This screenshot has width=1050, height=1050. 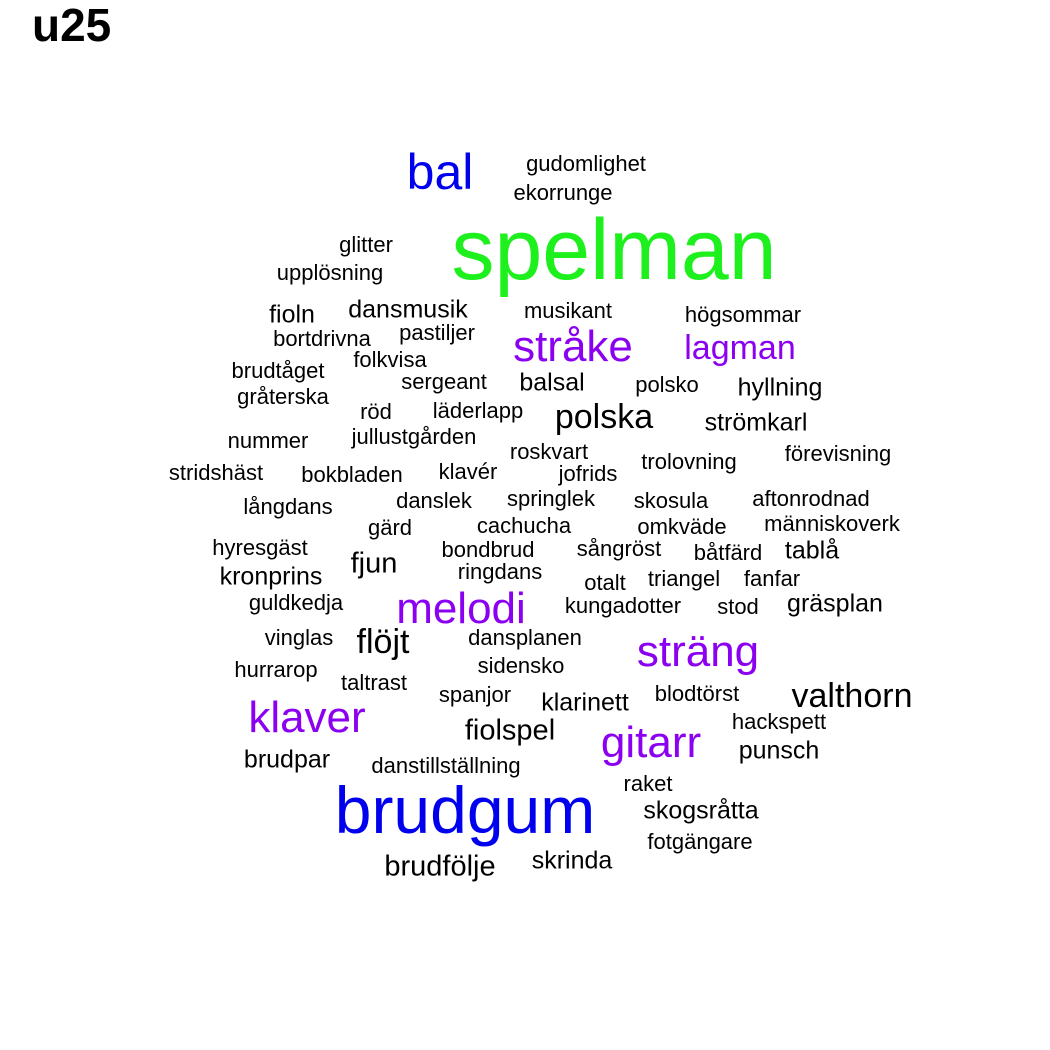 I want to click on word-stod: stod, so click(x=738, y=606).